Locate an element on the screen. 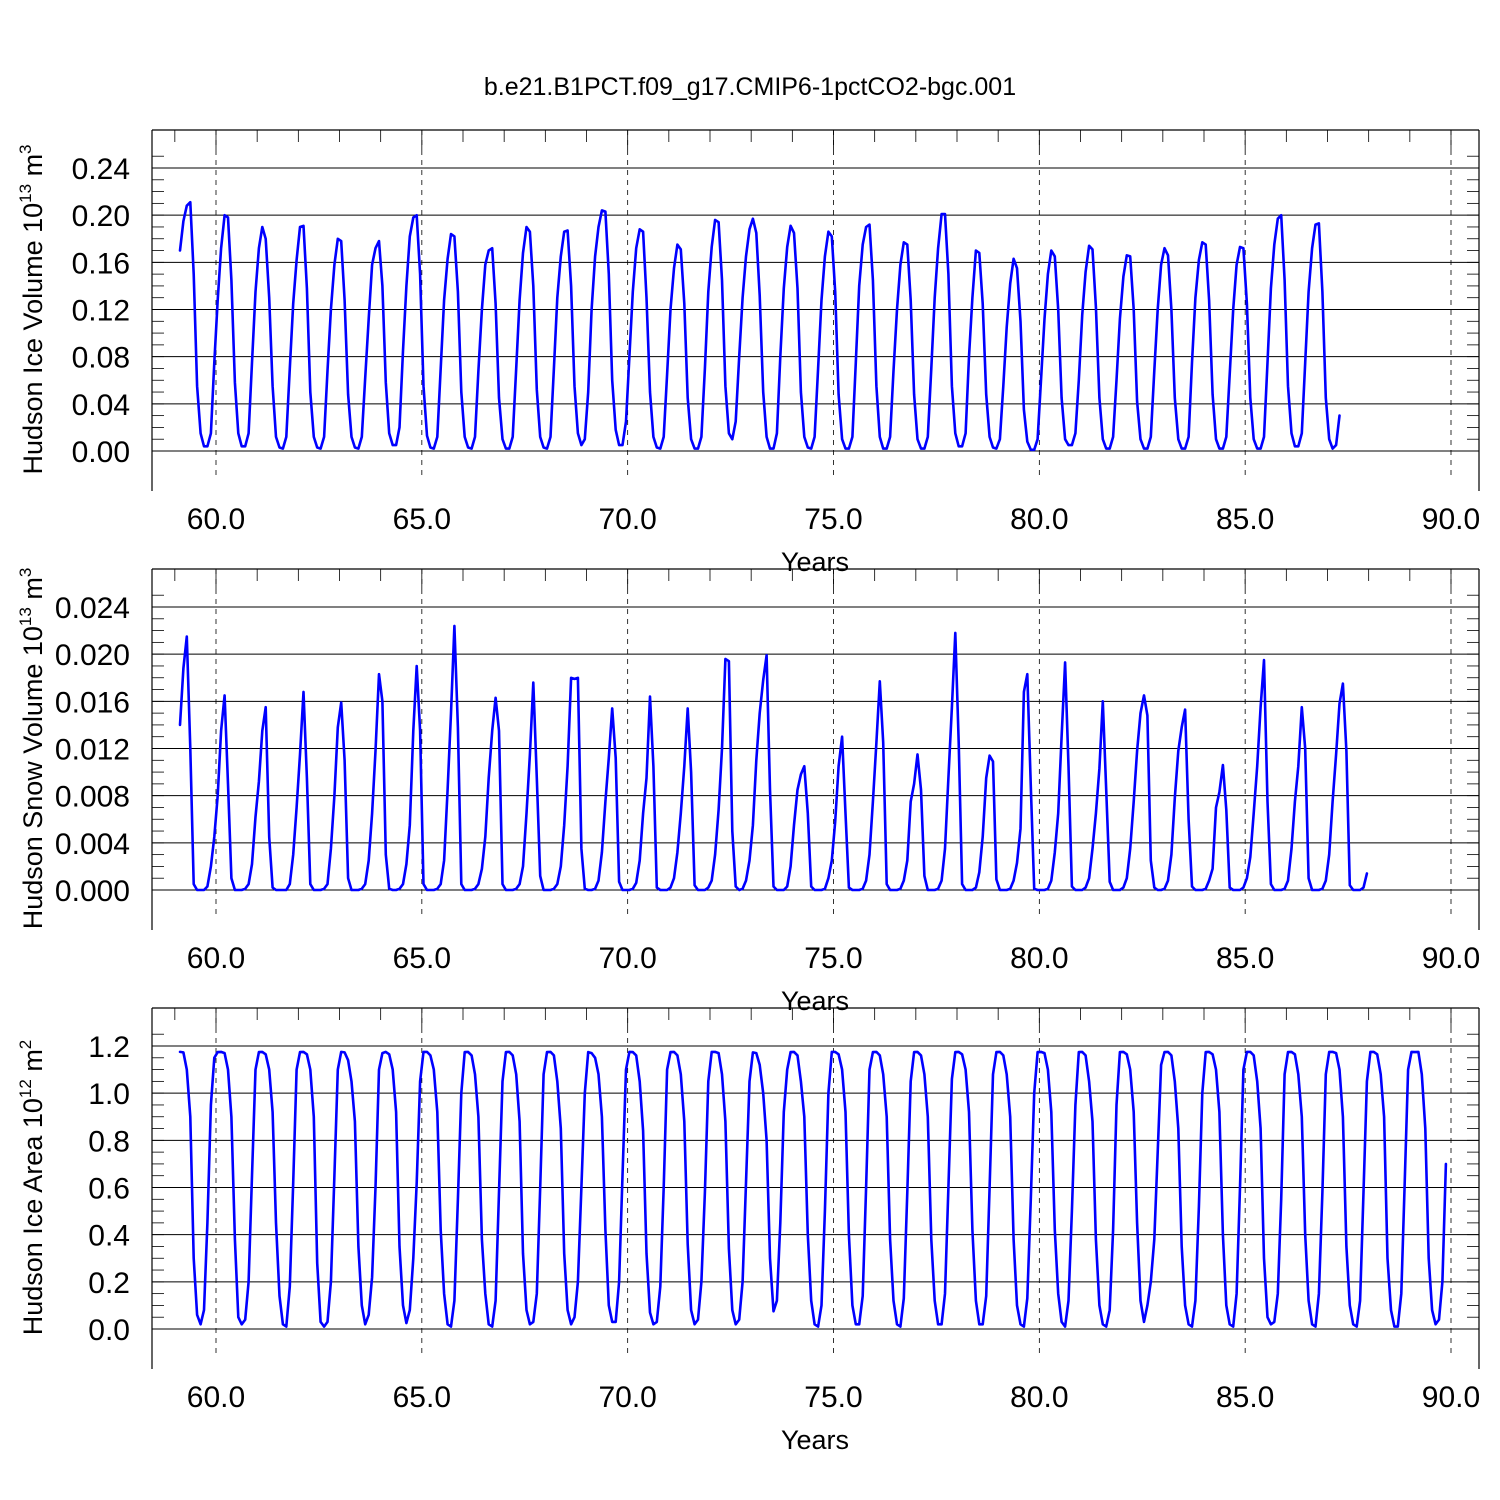 This screenshot has width=1500, height=1500. y-tick-label: 0.4 is located at coordinates (109, 1236).